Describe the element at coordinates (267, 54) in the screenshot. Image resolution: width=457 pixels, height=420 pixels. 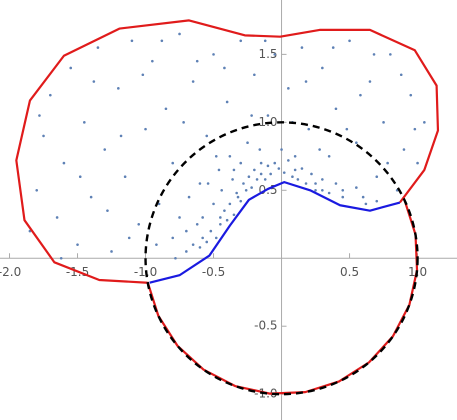
I see `y-tick-label: 1.5` at that location.